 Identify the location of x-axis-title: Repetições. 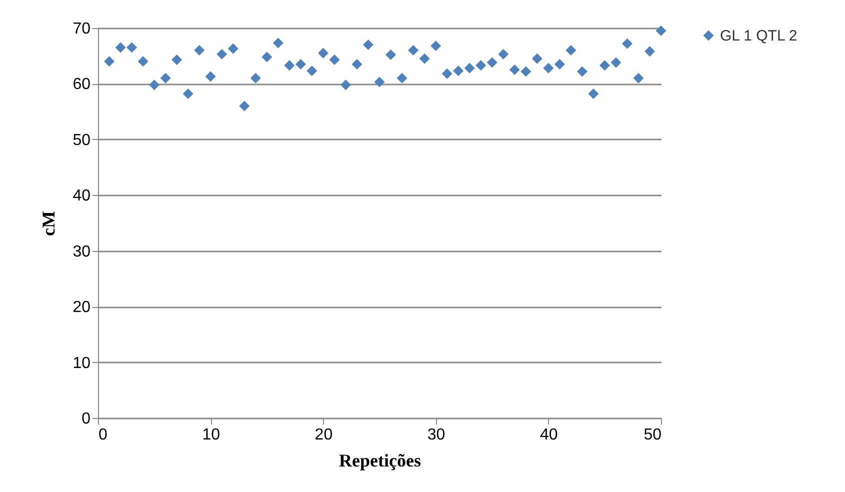
(380, 460).